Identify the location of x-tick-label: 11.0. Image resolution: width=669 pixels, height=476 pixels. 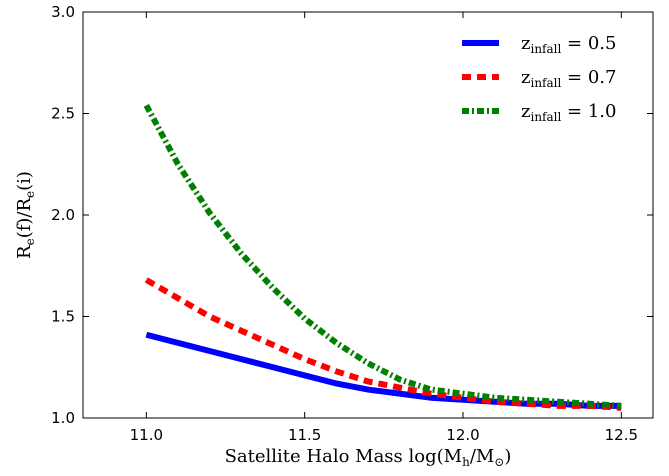
(146, 435).